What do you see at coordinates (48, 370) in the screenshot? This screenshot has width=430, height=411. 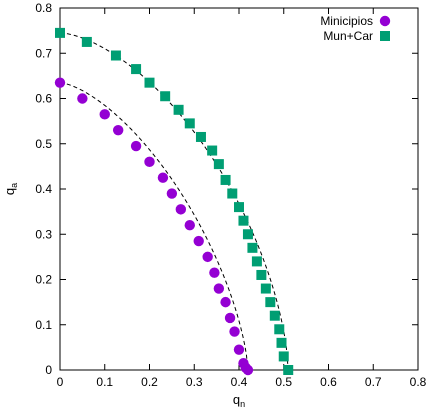 I see `y-tick-label: 0` at bounding box center [48, 370].